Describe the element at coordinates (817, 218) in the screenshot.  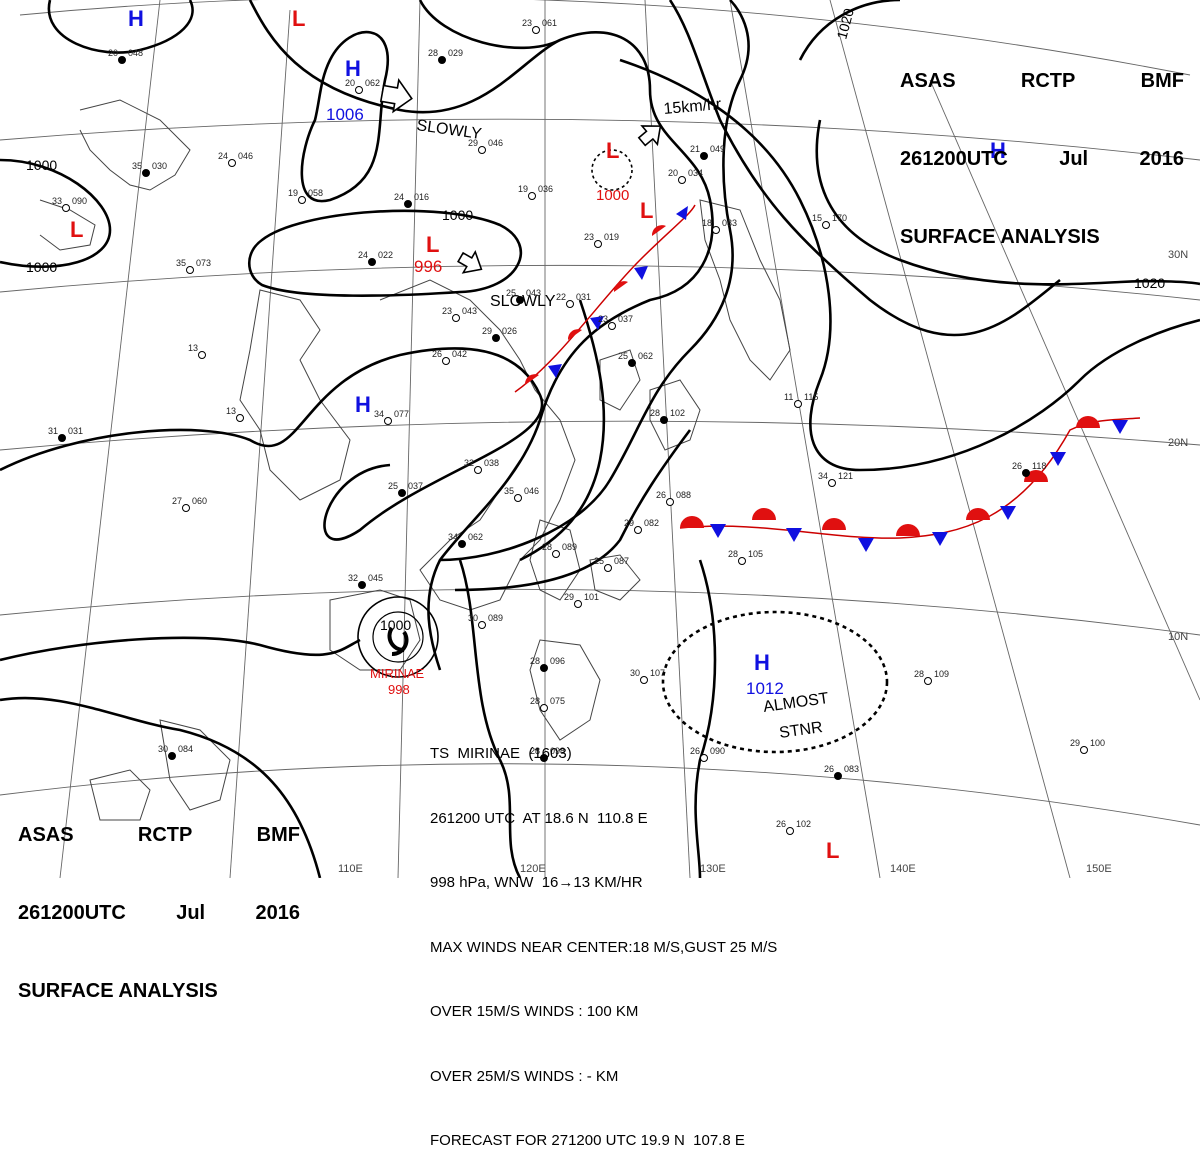
I see `station-temp: 15` at that location.